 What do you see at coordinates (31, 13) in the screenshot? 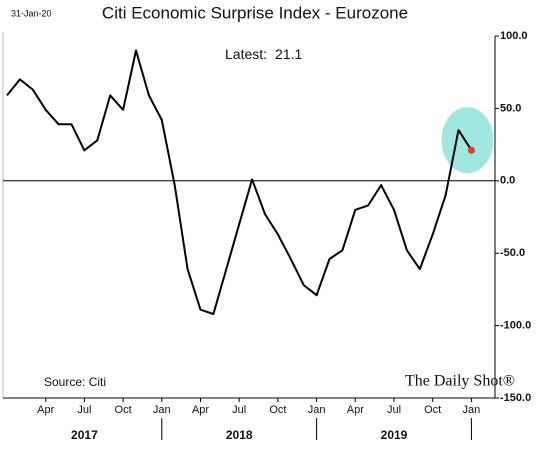
I see `date-label: 31-Jan-20` at bounding box center [31, 13].